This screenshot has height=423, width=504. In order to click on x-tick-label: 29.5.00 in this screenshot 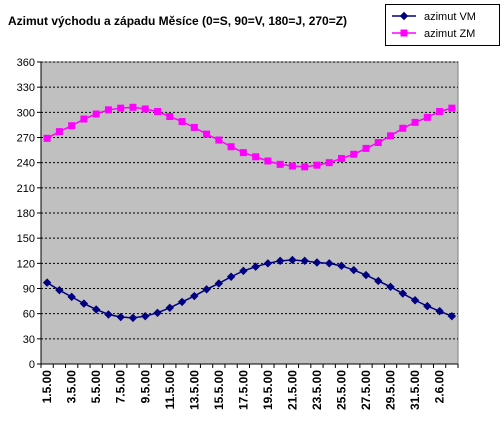, I will do `click(391, 390)`.